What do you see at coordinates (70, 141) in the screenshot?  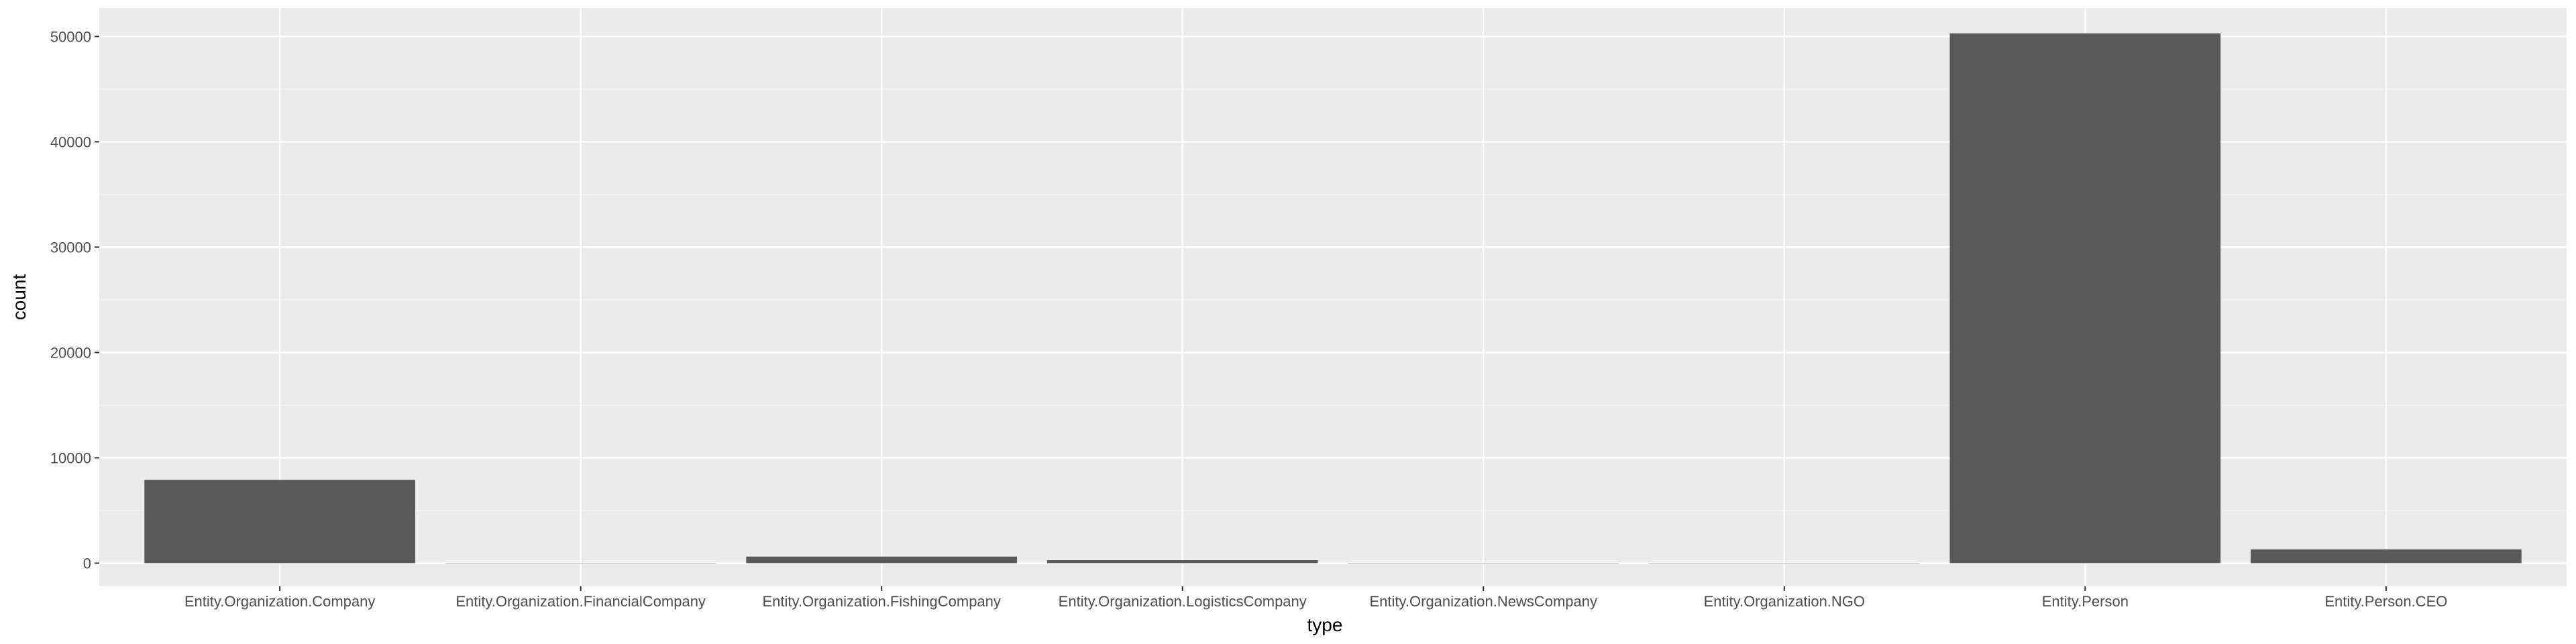 I see `y-tick-label: 40000` at bounding box center [70, 141].